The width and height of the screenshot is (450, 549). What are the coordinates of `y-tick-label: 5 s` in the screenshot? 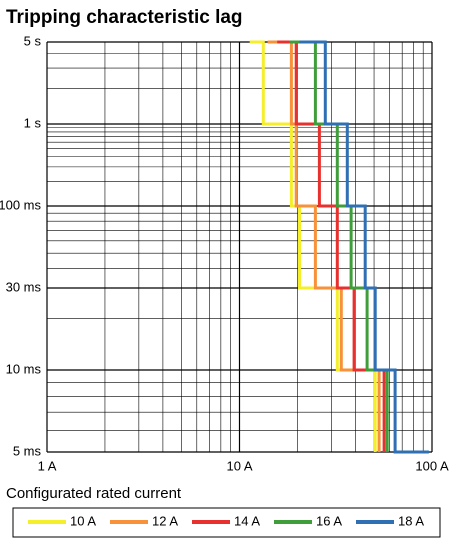 It's located at (33, 40).